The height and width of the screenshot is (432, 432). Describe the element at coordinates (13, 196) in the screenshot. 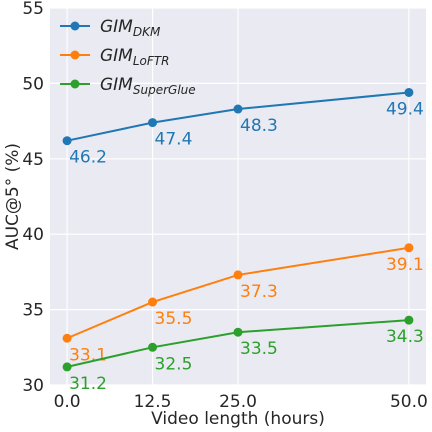

I see `y-axis-label: AUC@5° (%)` at that location.